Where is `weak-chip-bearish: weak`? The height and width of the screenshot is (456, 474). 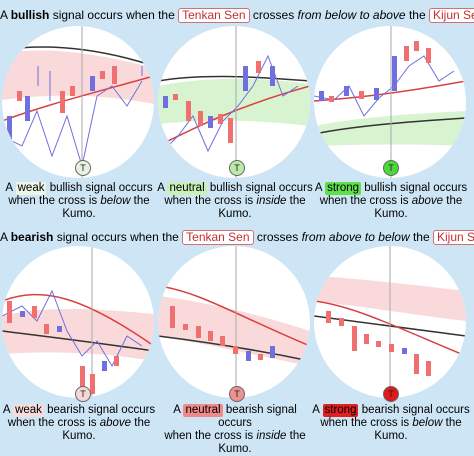
weak-chip-bearish: weak is located at coordinates (28, 410).